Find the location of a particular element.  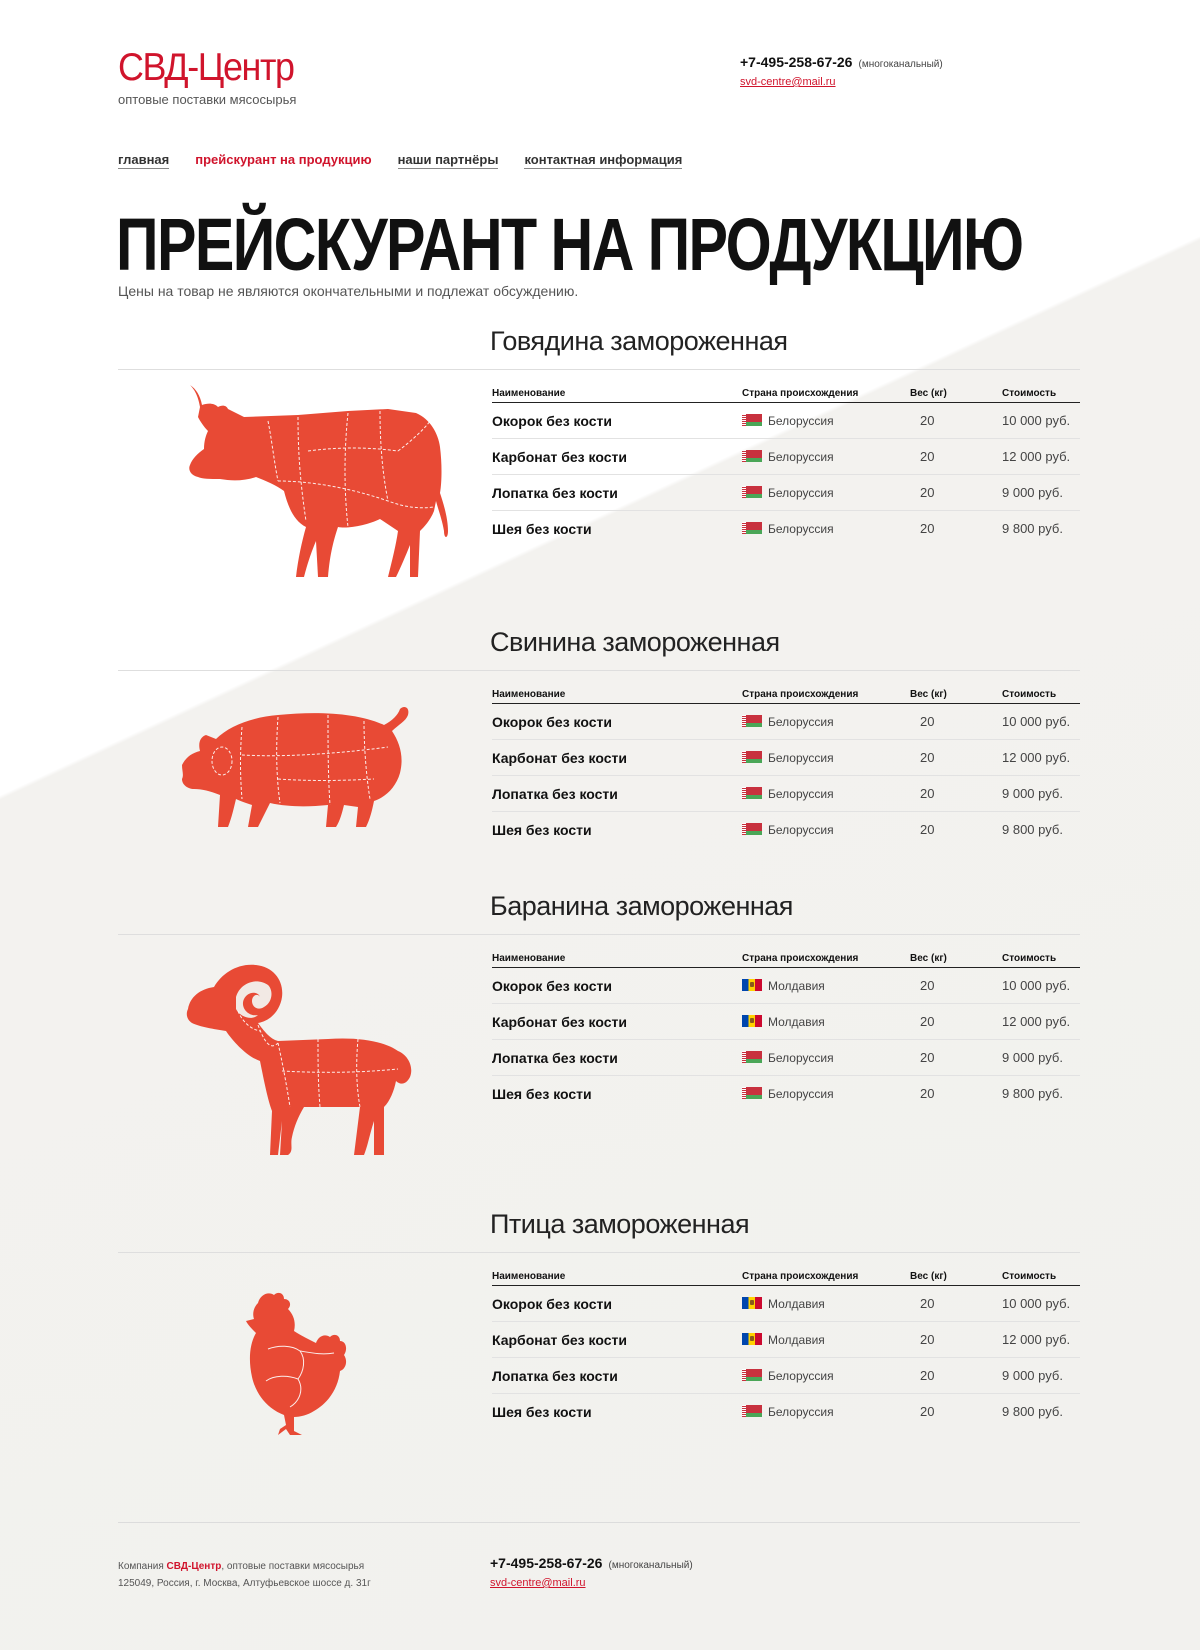

page-title: ПРЕЙСКУРАНТ НА ПРОДУКЦИЮ is located at coordinates (570, 244).